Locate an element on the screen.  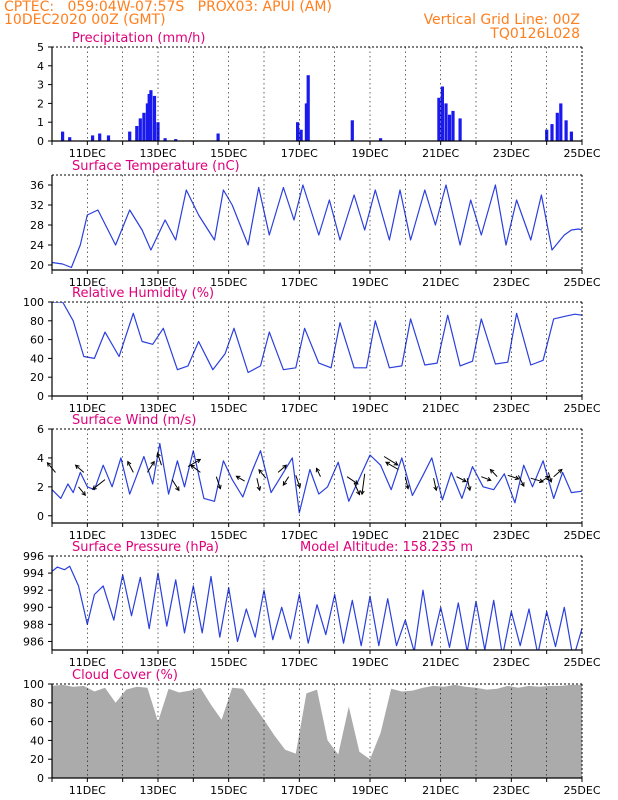
pres-y-tick-label: 992 is located at coordinates (33, 590).